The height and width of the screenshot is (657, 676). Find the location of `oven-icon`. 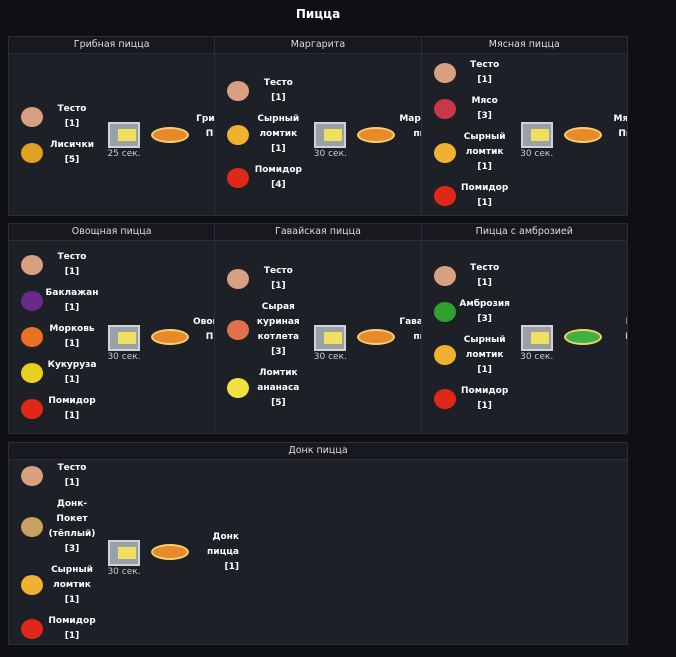

oven-icon is located at coordinates (124, 552).